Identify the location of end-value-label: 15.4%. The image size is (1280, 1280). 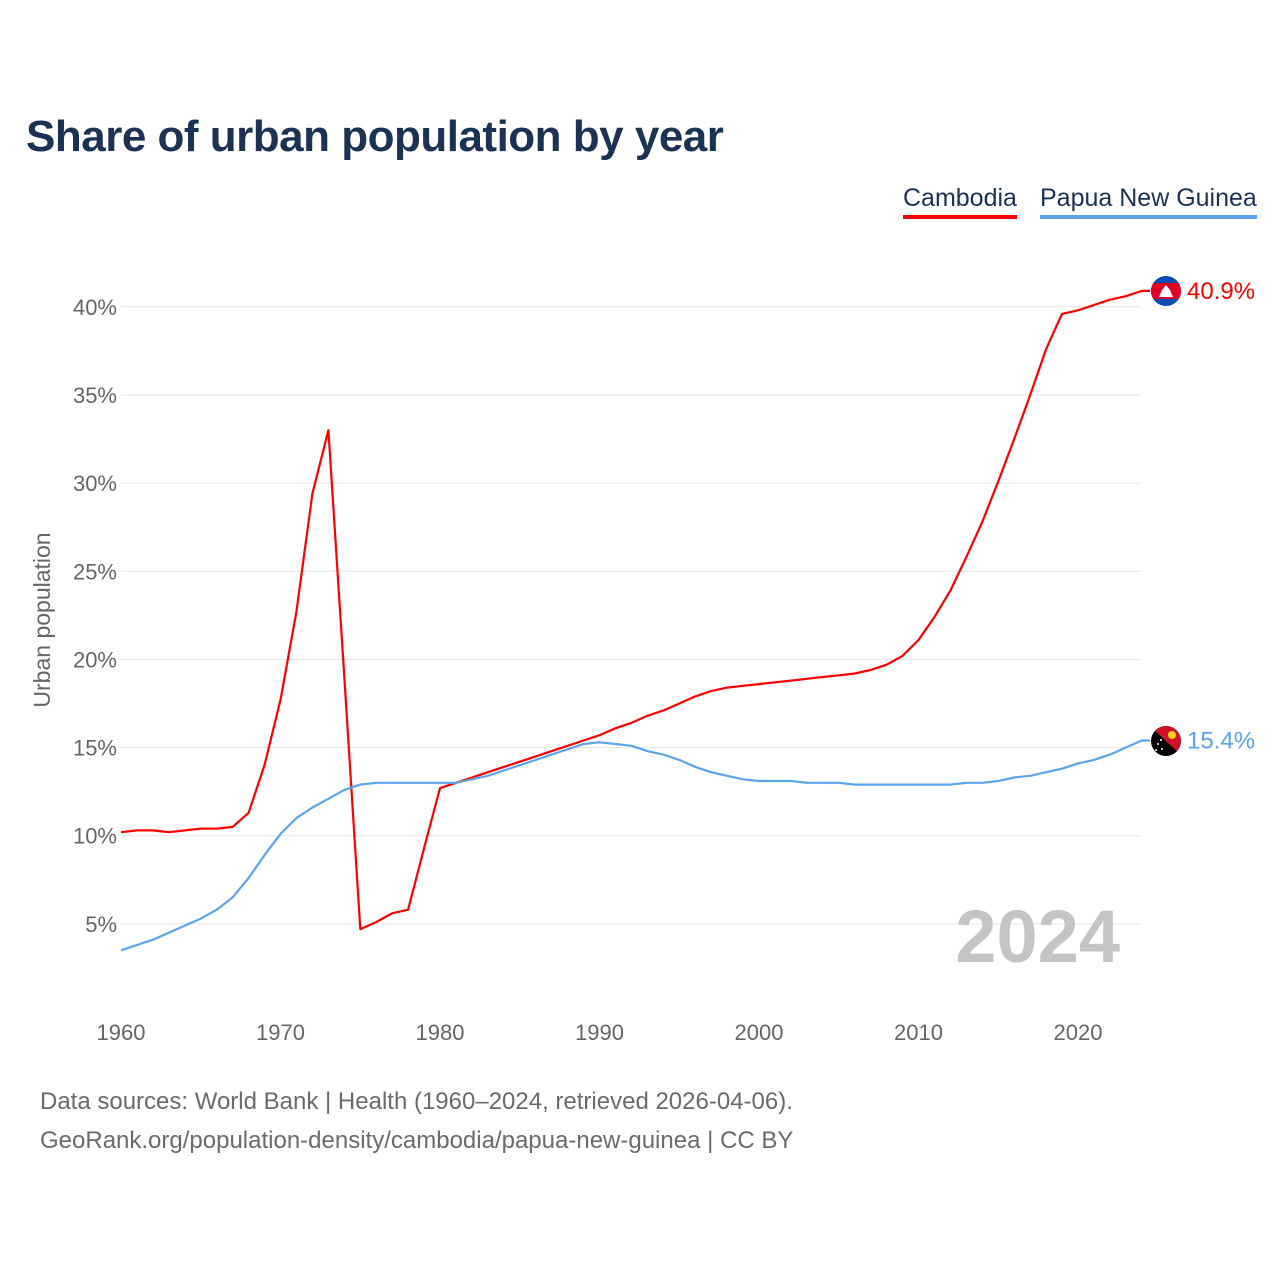
(1221, 740).